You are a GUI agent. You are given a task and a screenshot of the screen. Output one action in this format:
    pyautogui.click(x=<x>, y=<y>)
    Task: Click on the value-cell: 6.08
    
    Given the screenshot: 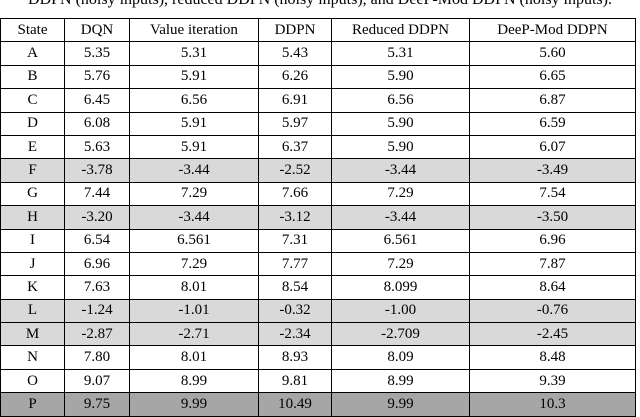 What is the action you would take?
    pyautogui.click(x=97, y=123)
    